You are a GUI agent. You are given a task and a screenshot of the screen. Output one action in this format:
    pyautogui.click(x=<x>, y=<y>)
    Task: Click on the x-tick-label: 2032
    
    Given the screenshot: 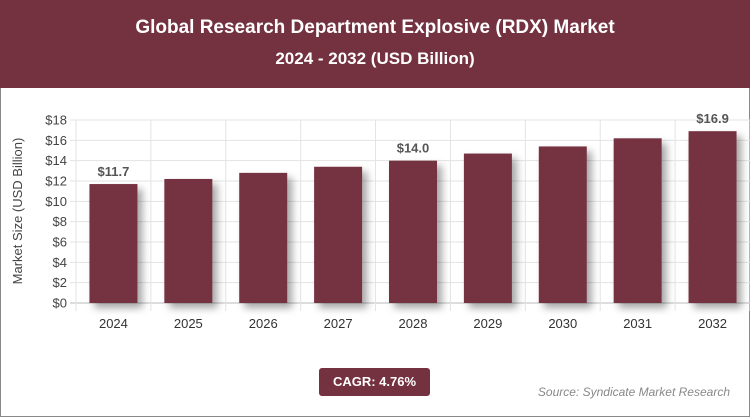 What is the action you would take?
    pyautogui.click(x=712, y=323)
    